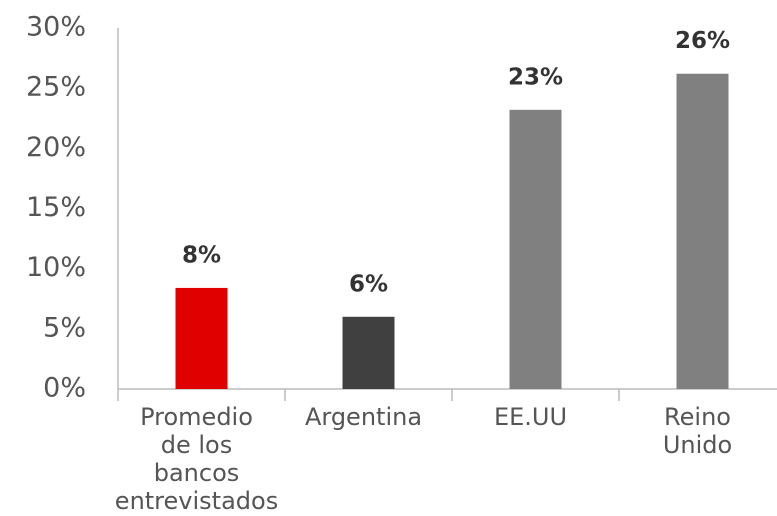 The height and width of the screenshot is (516, 777). I want to click on x-tick-label: Promedio, so click(196, 417).